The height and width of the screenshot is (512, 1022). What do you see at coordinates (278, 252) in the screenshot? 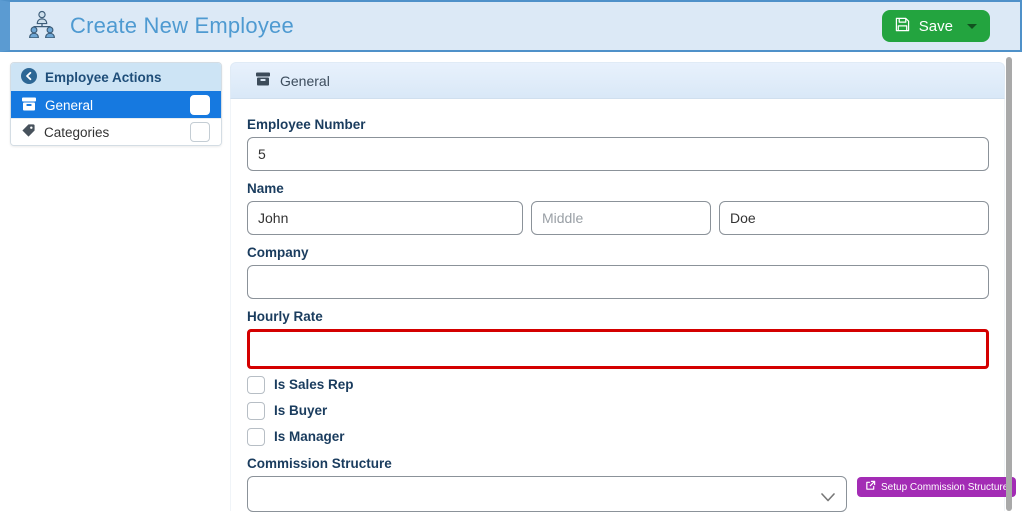
I see `company-label: Company` at bounding box center [278, 252].